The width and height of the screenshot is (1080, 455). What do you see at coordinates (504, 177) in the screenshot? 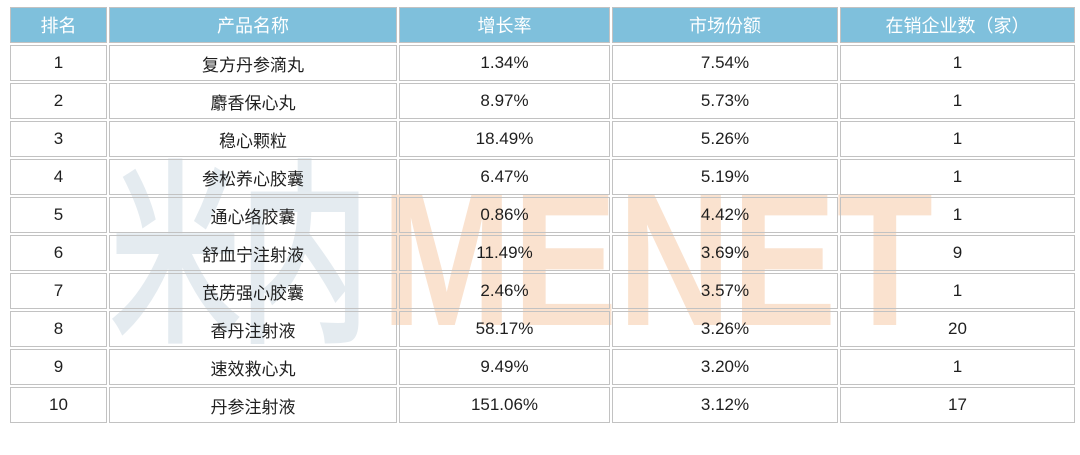
I see `growth-rate-cell: 6.47%` at bounding box center [504, 177].